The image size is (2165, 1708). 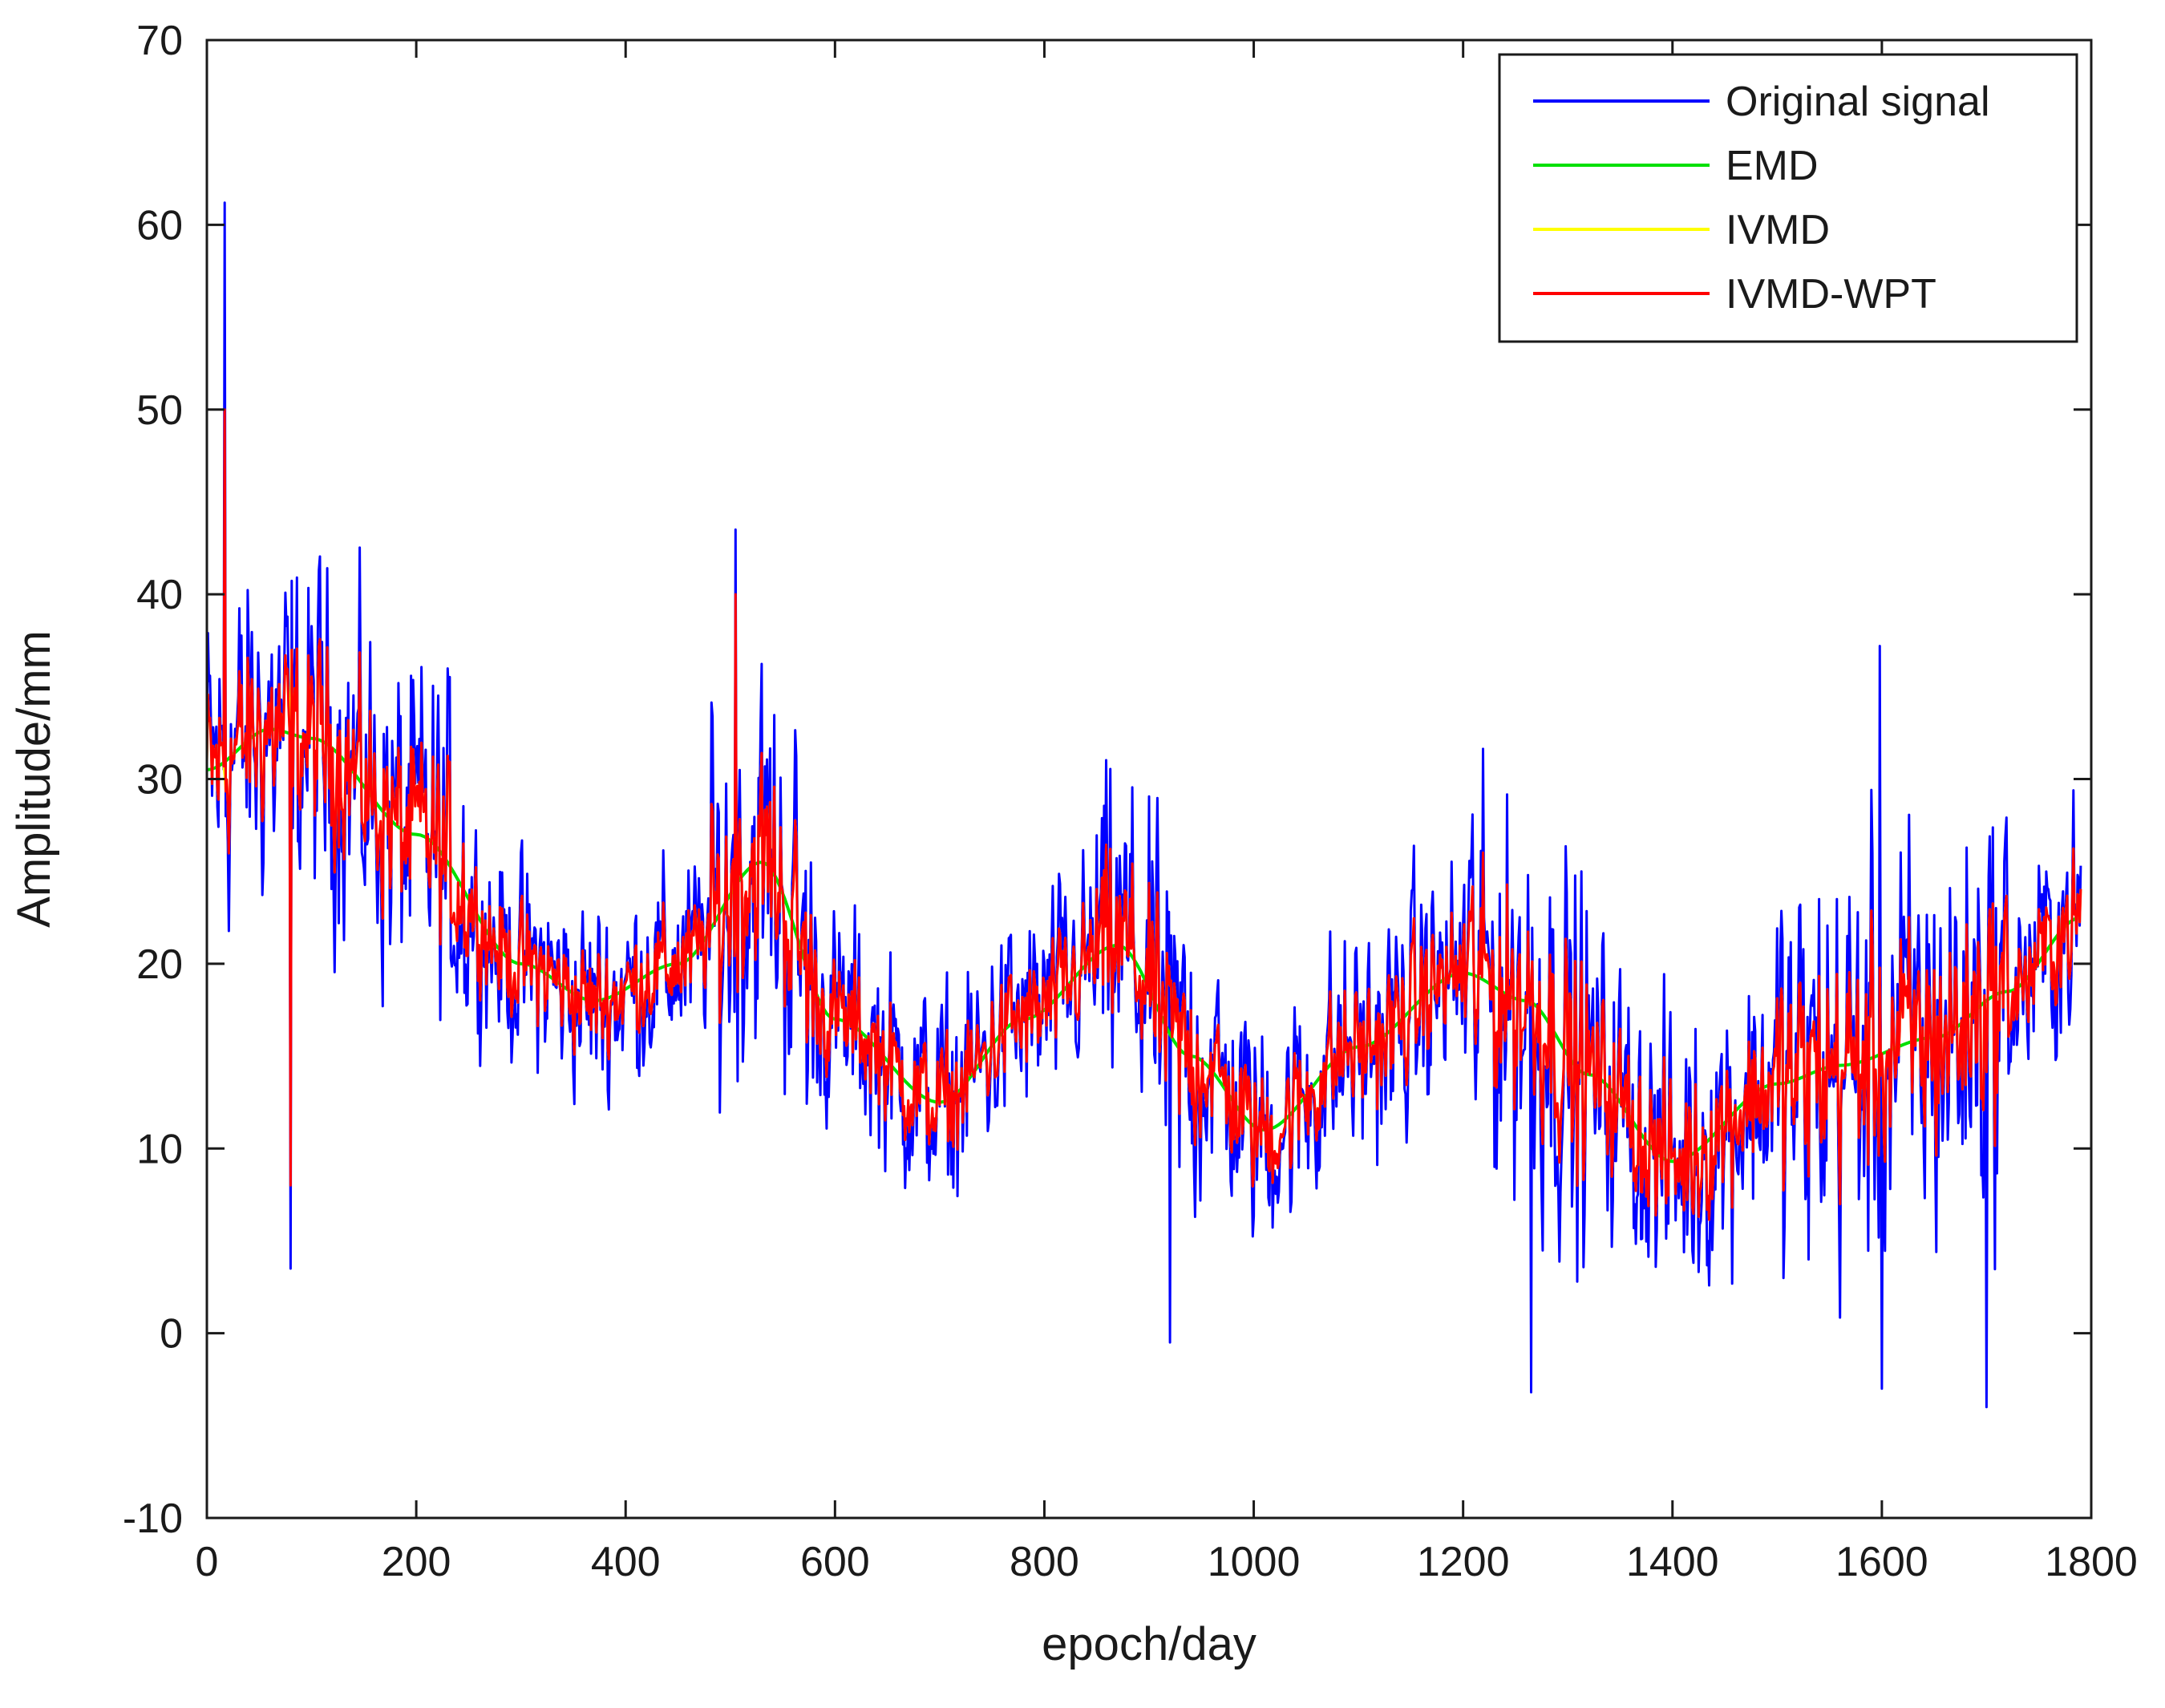 I want to click on x-tick-label: 800, so click(x=1044, y=1562).